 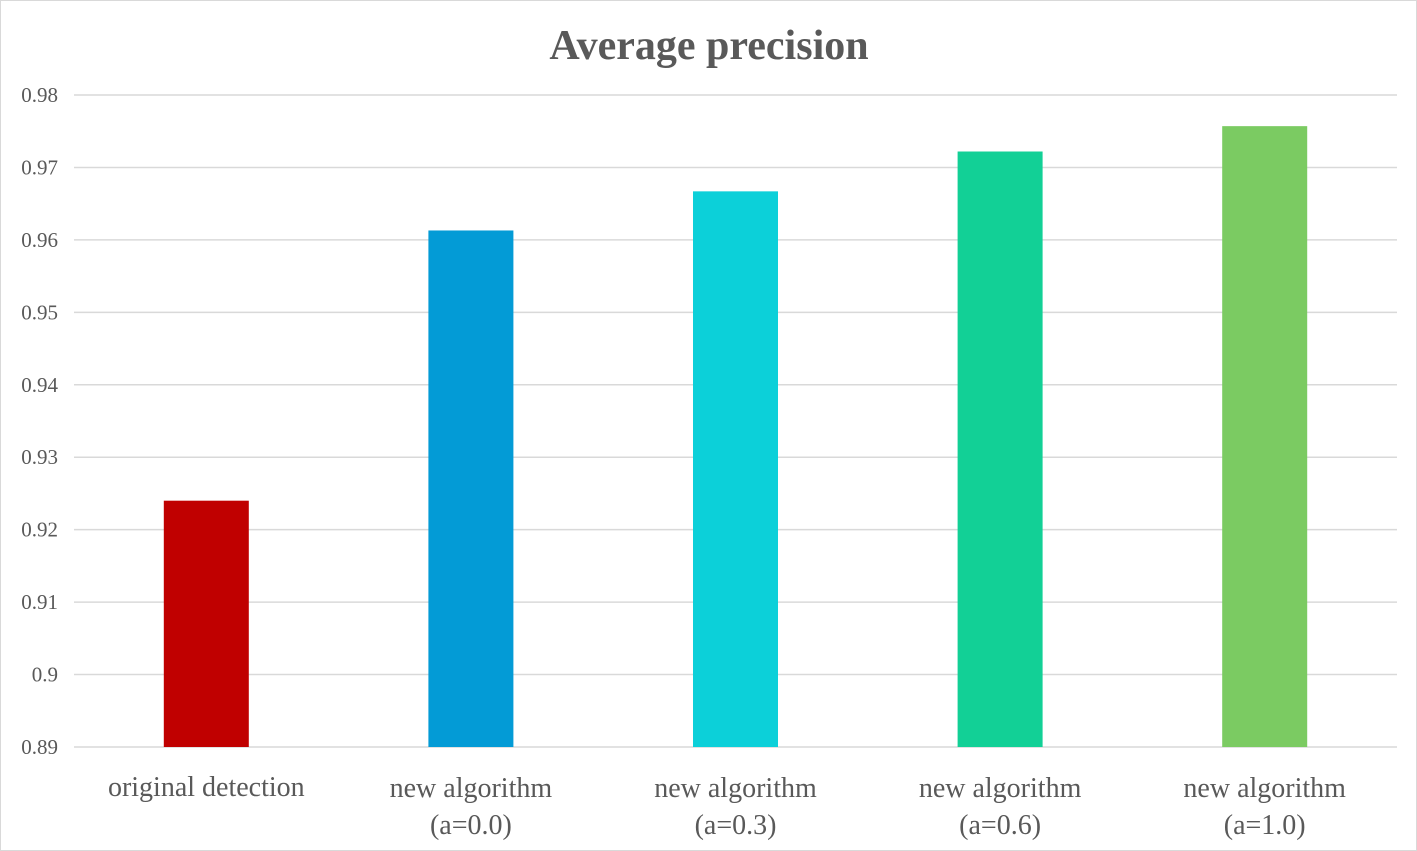 What do you see at coordinates (39, 747) in the screenshot?
I see `y-tick-label: 0.89` at bounding box center [39, 747].